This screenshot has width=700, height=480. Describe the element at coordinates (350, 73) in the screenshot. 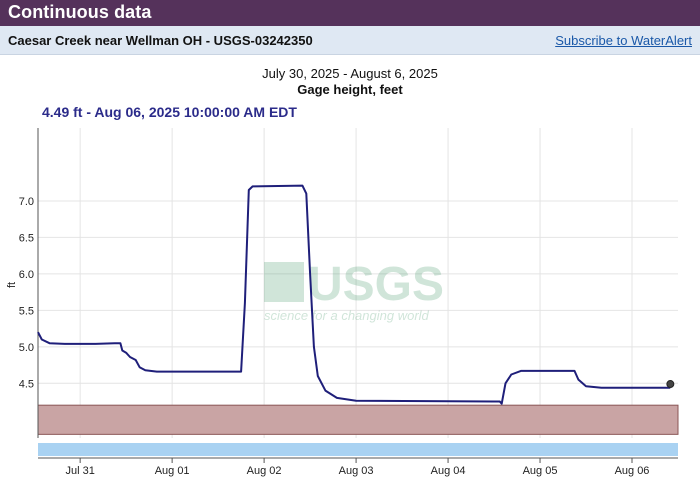

I see `chart-date-range: July 30, 2025 - August 6, 2025` at that location.